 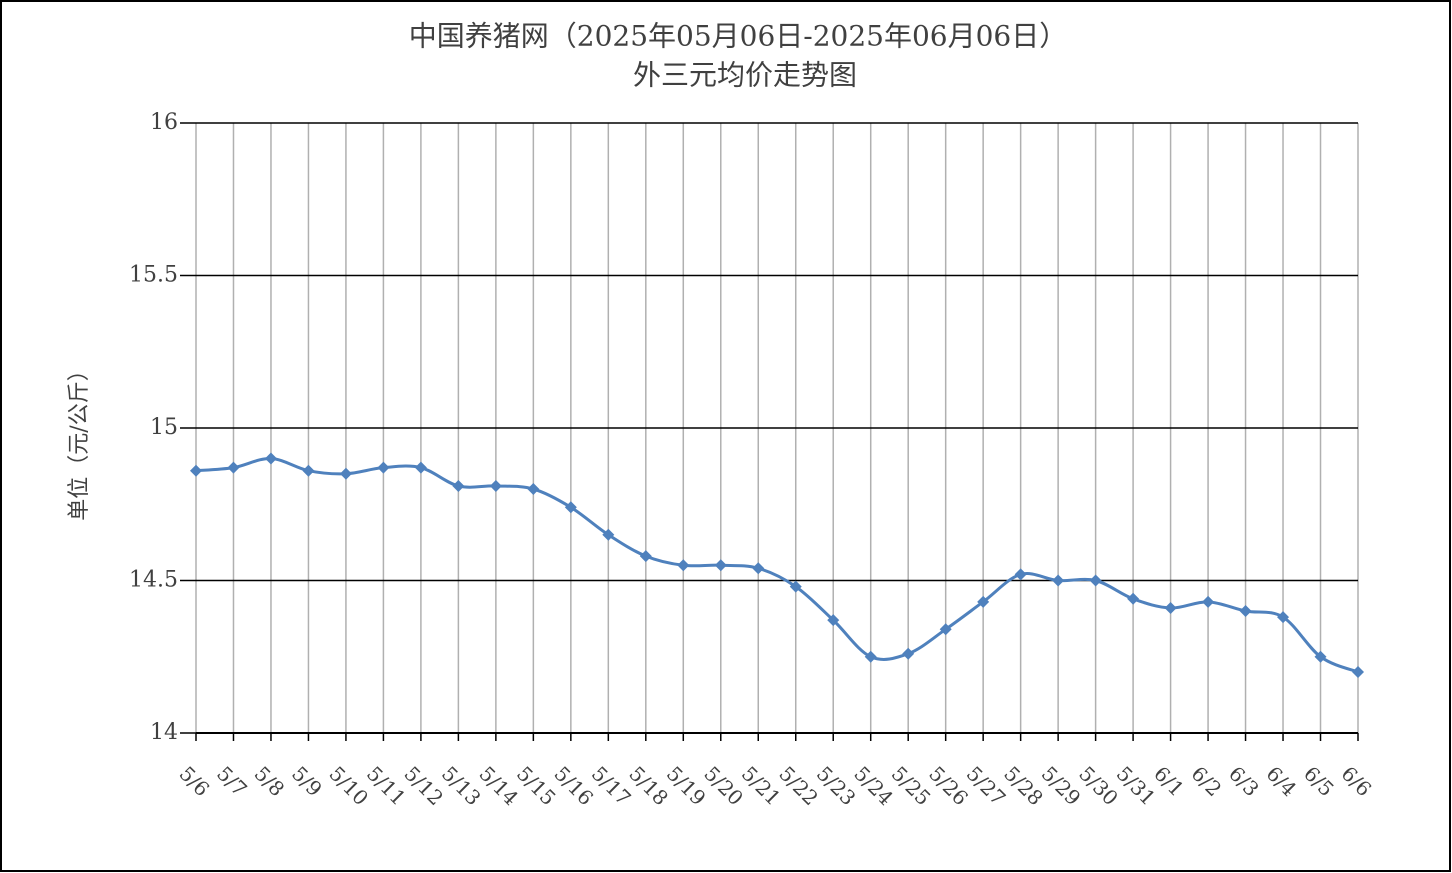 I want to click on chart-subtitle: 外三元均价走势图, so click(x=745, y=75).